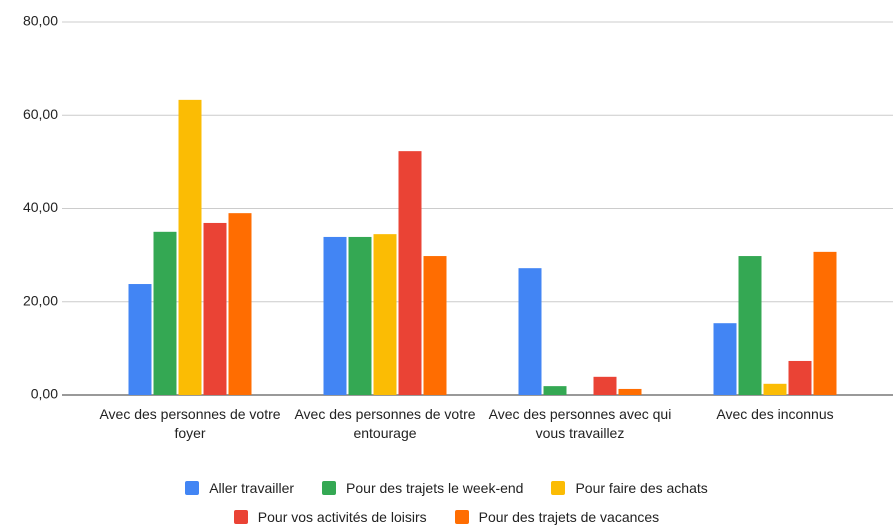 The image size is (893, 527). I want to click on y-tick-label: 40,00, so click(40, 207).